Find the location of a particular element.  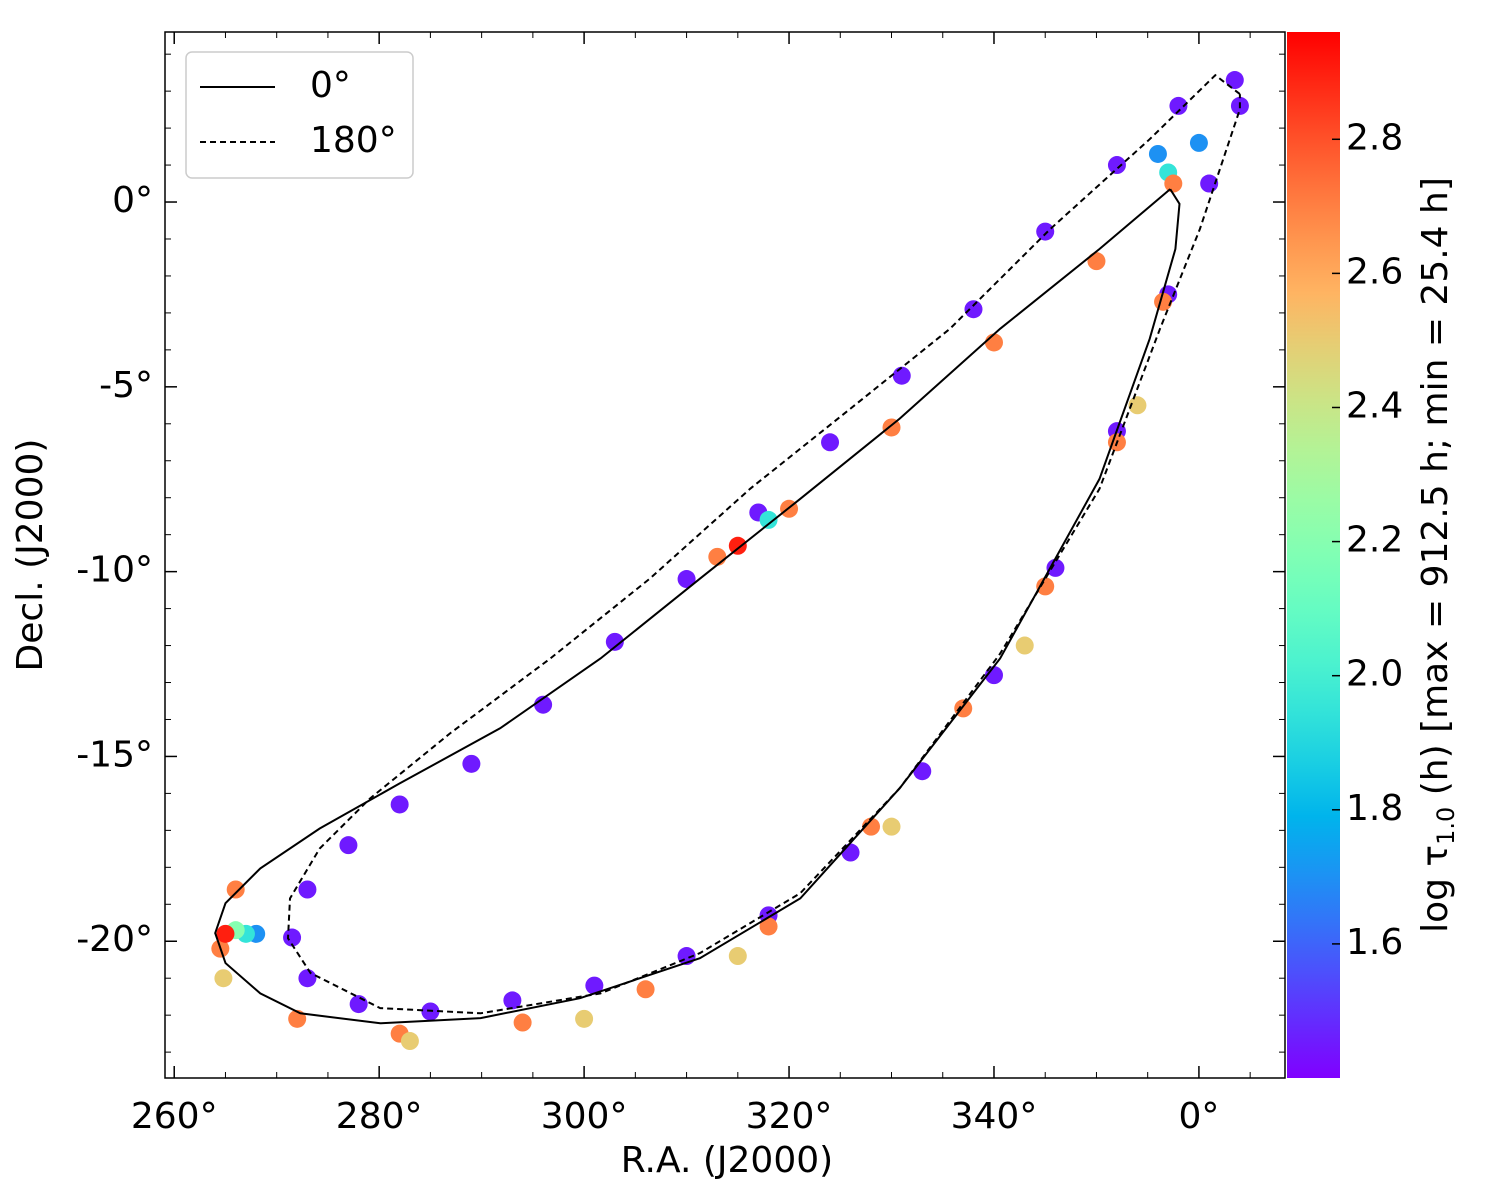

y-tick-label: -5° is located at coordinates (126, 385).